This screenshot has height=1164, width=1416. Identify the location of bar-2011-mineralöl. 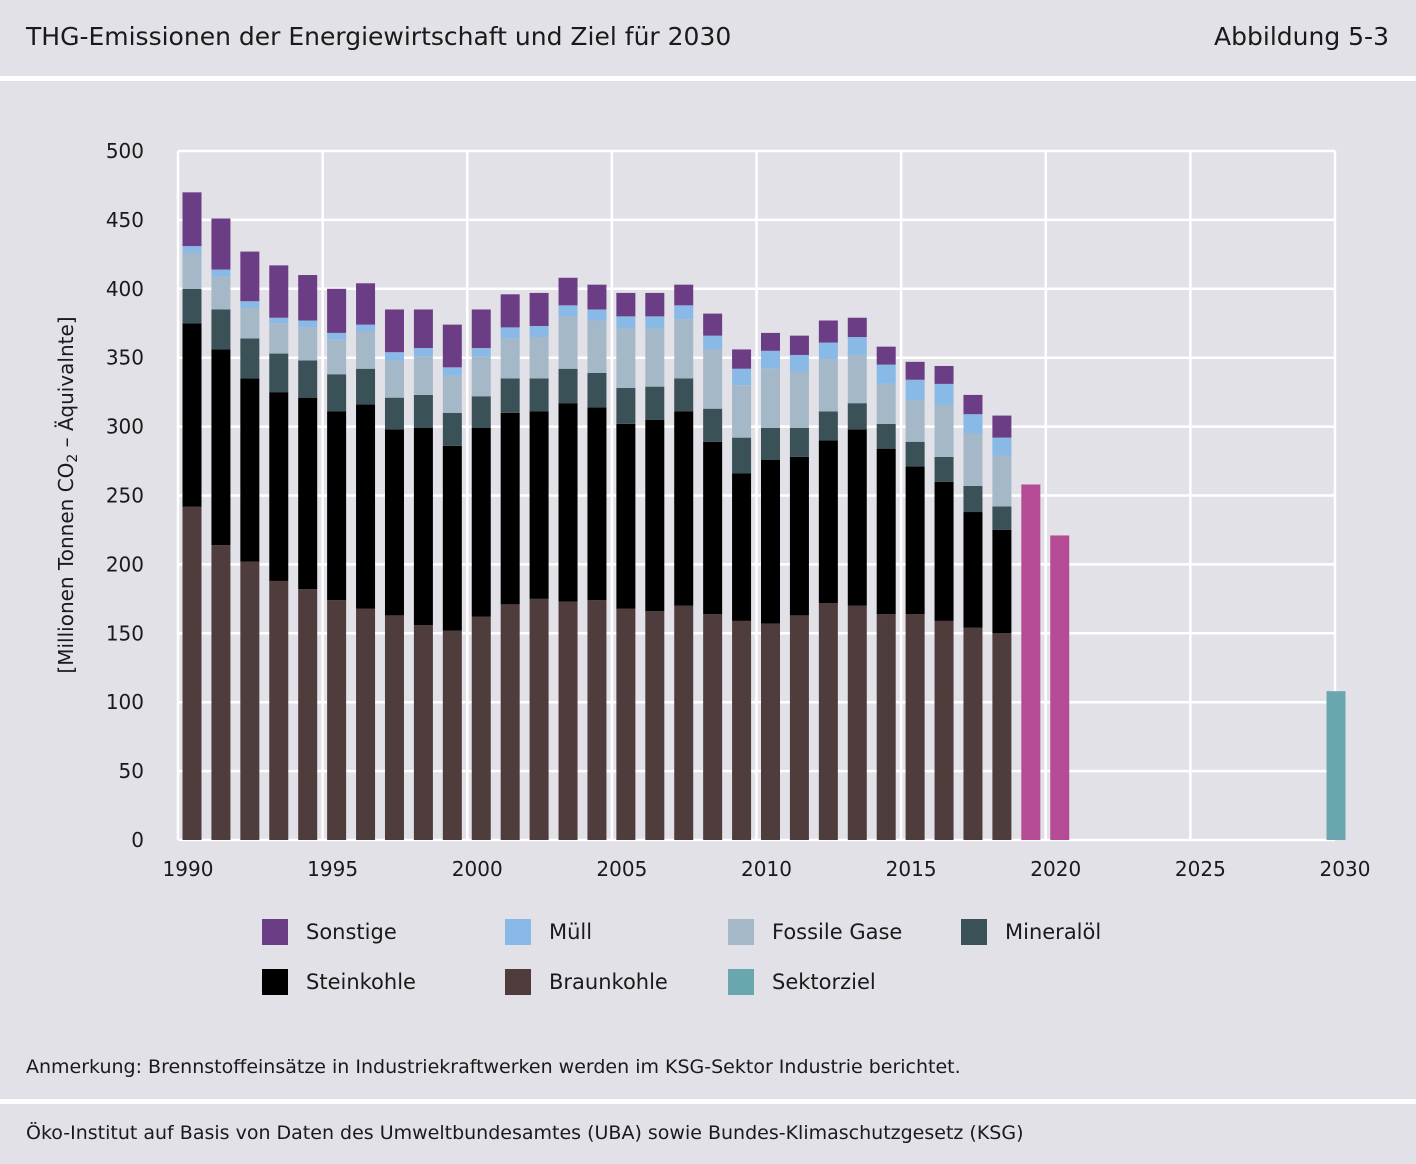
(799, 442).